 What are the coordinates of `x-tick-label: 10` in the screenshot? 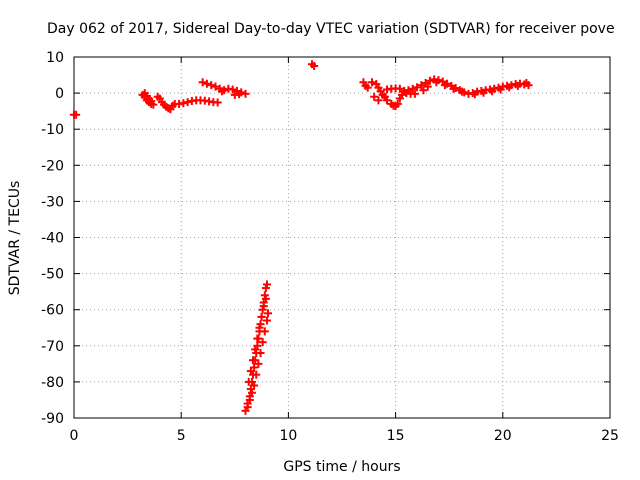 It's located at (288, 436).